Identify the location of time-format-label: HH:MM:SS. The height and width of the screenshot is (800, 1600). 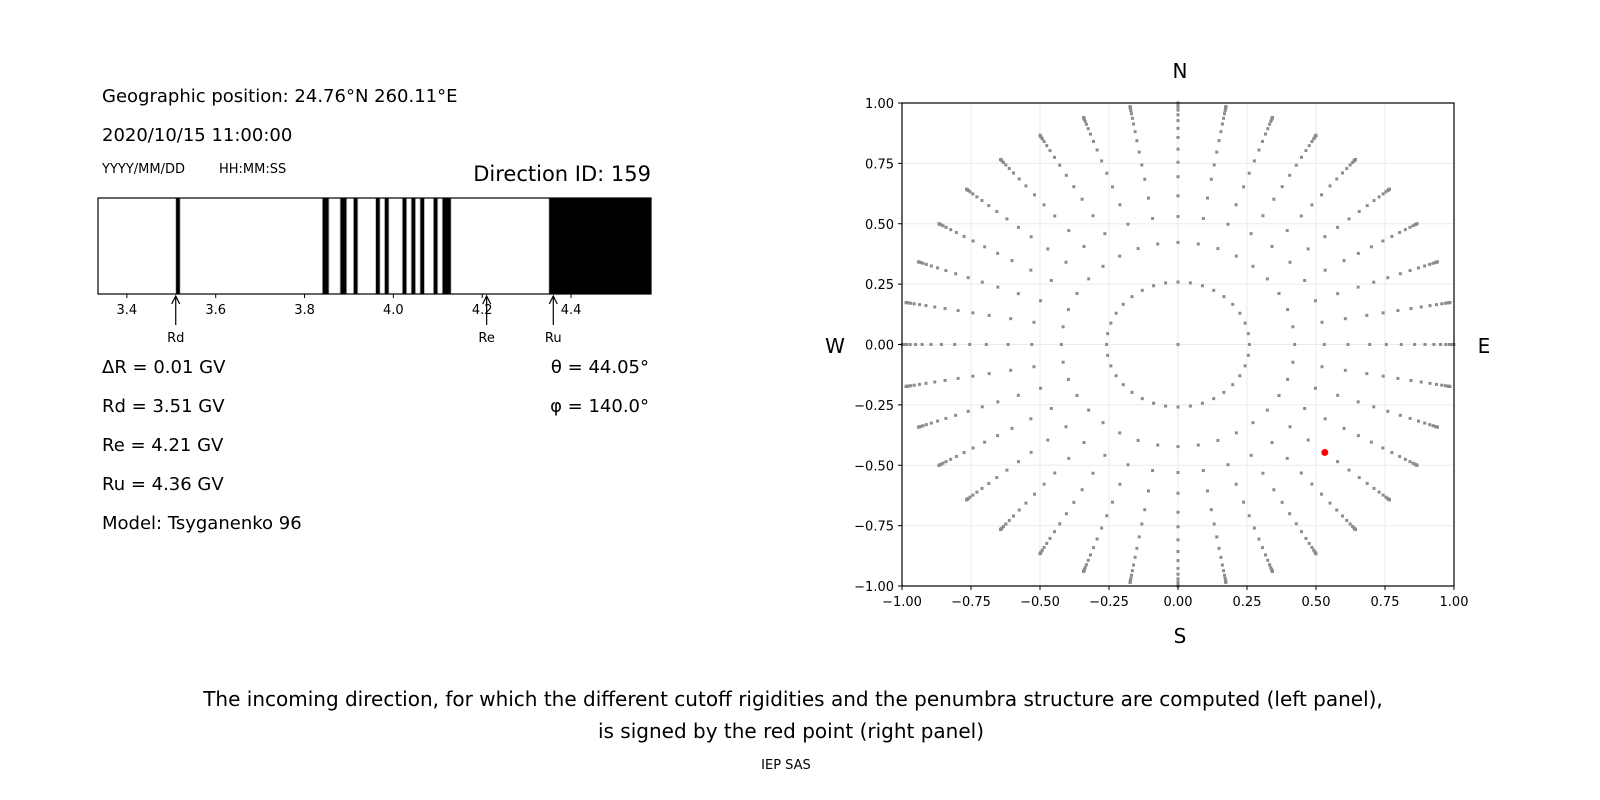
(252, 169).